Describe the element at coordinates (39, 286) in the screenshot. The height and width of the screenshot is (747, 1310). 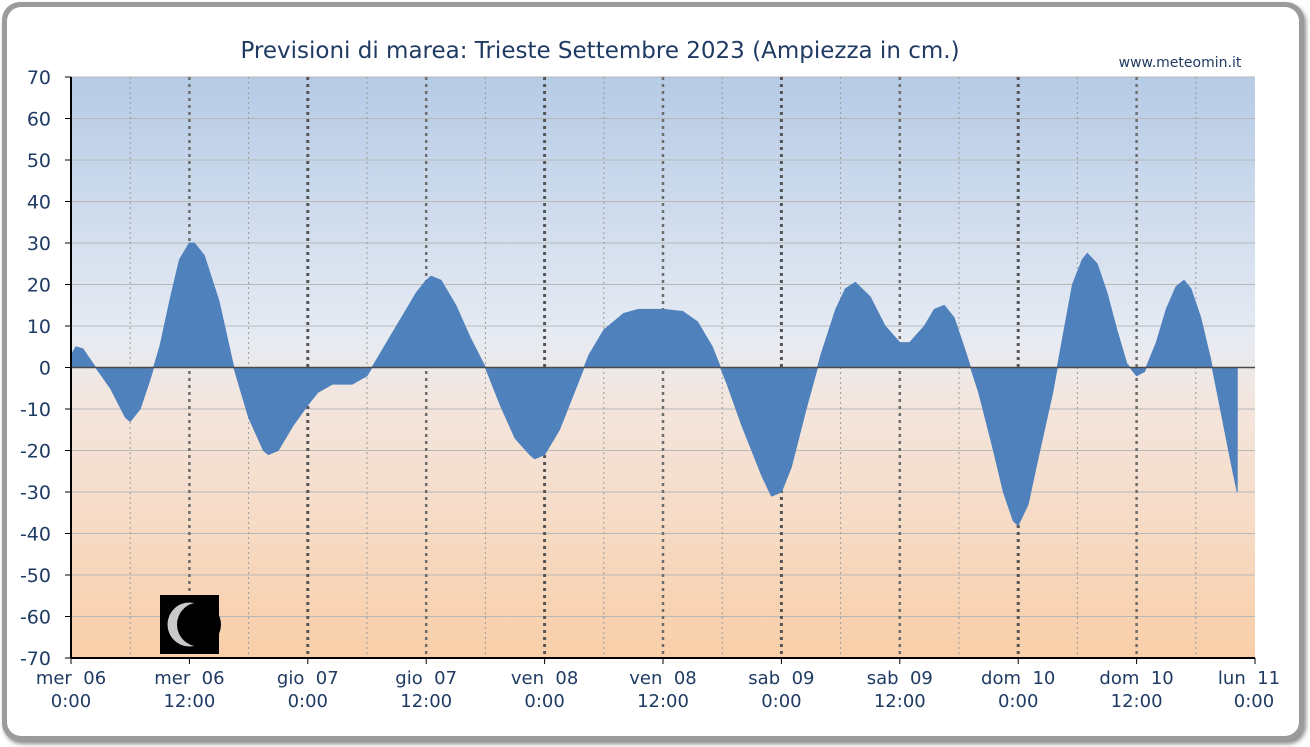
I see `y-tick-label: 20` at that location.